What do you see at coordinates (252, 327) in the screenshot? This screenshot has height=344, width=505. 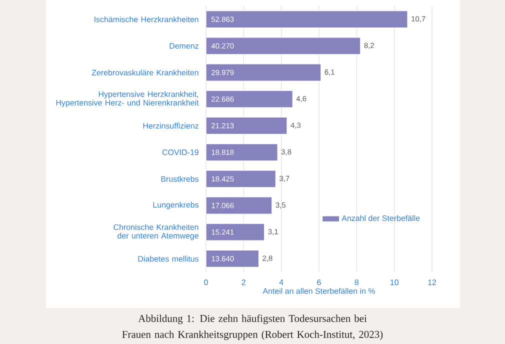 I see `text: Abbildung 1: Die zehn häufigsten Todesursachen bei Frauen nach Krankheitsgruppen (Robert Koch-Institut, 2023)` at bounding box center [252, 327].